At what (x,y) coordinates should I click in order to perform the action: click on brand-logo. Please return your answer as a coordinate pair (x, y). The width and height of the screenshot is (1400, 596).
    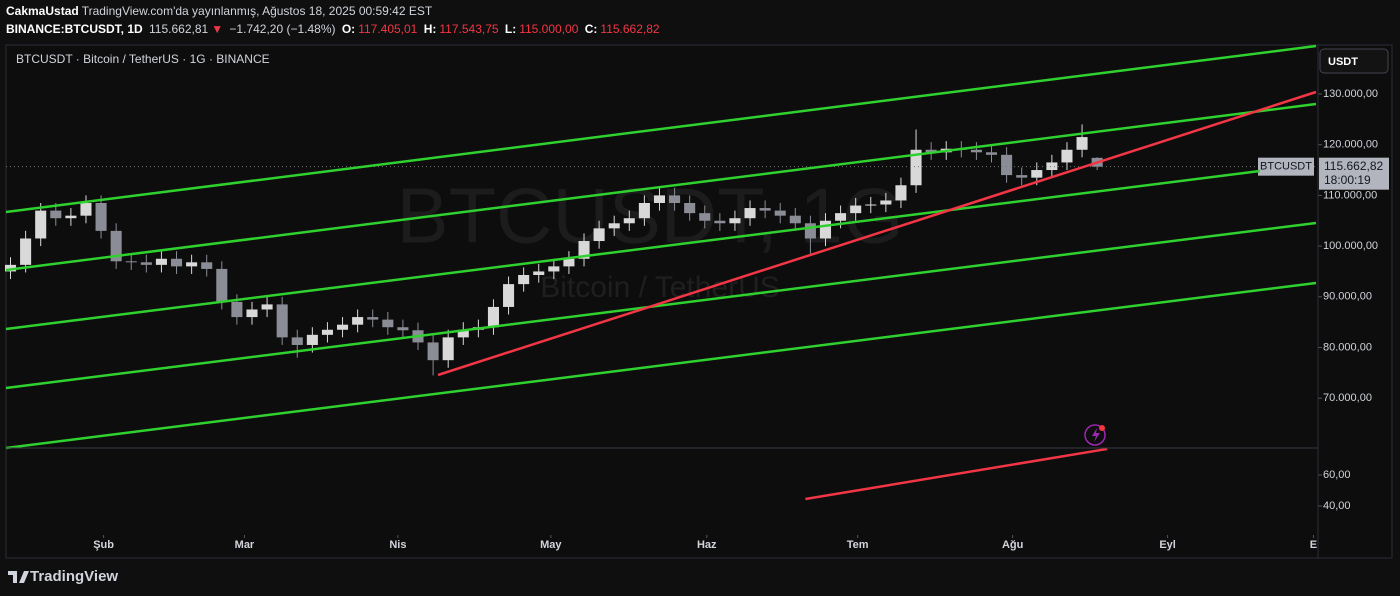
    Looking at the image, I should click on (18, 577).